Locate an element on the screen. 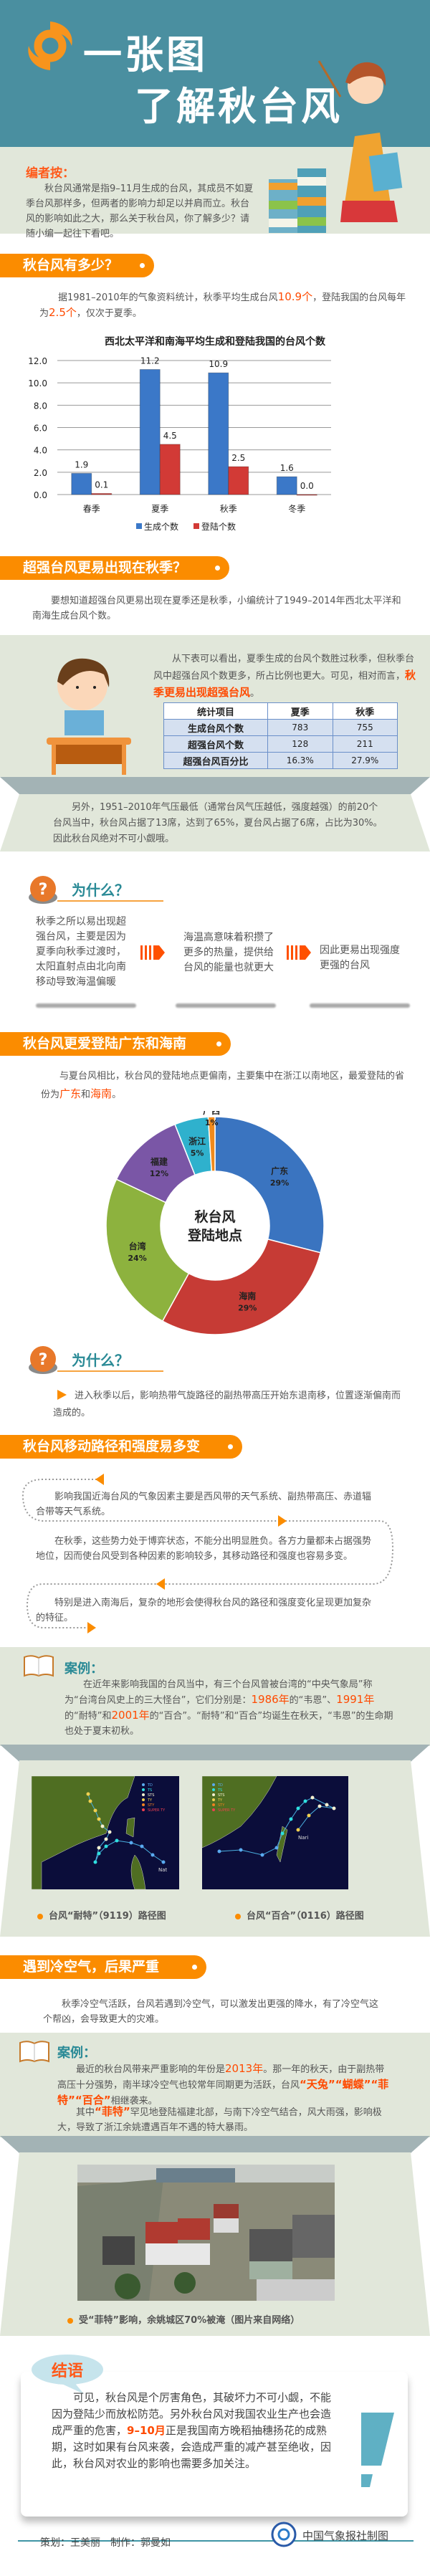  table-cell: 超强台风百分比 is located at coordinates (215, 760).